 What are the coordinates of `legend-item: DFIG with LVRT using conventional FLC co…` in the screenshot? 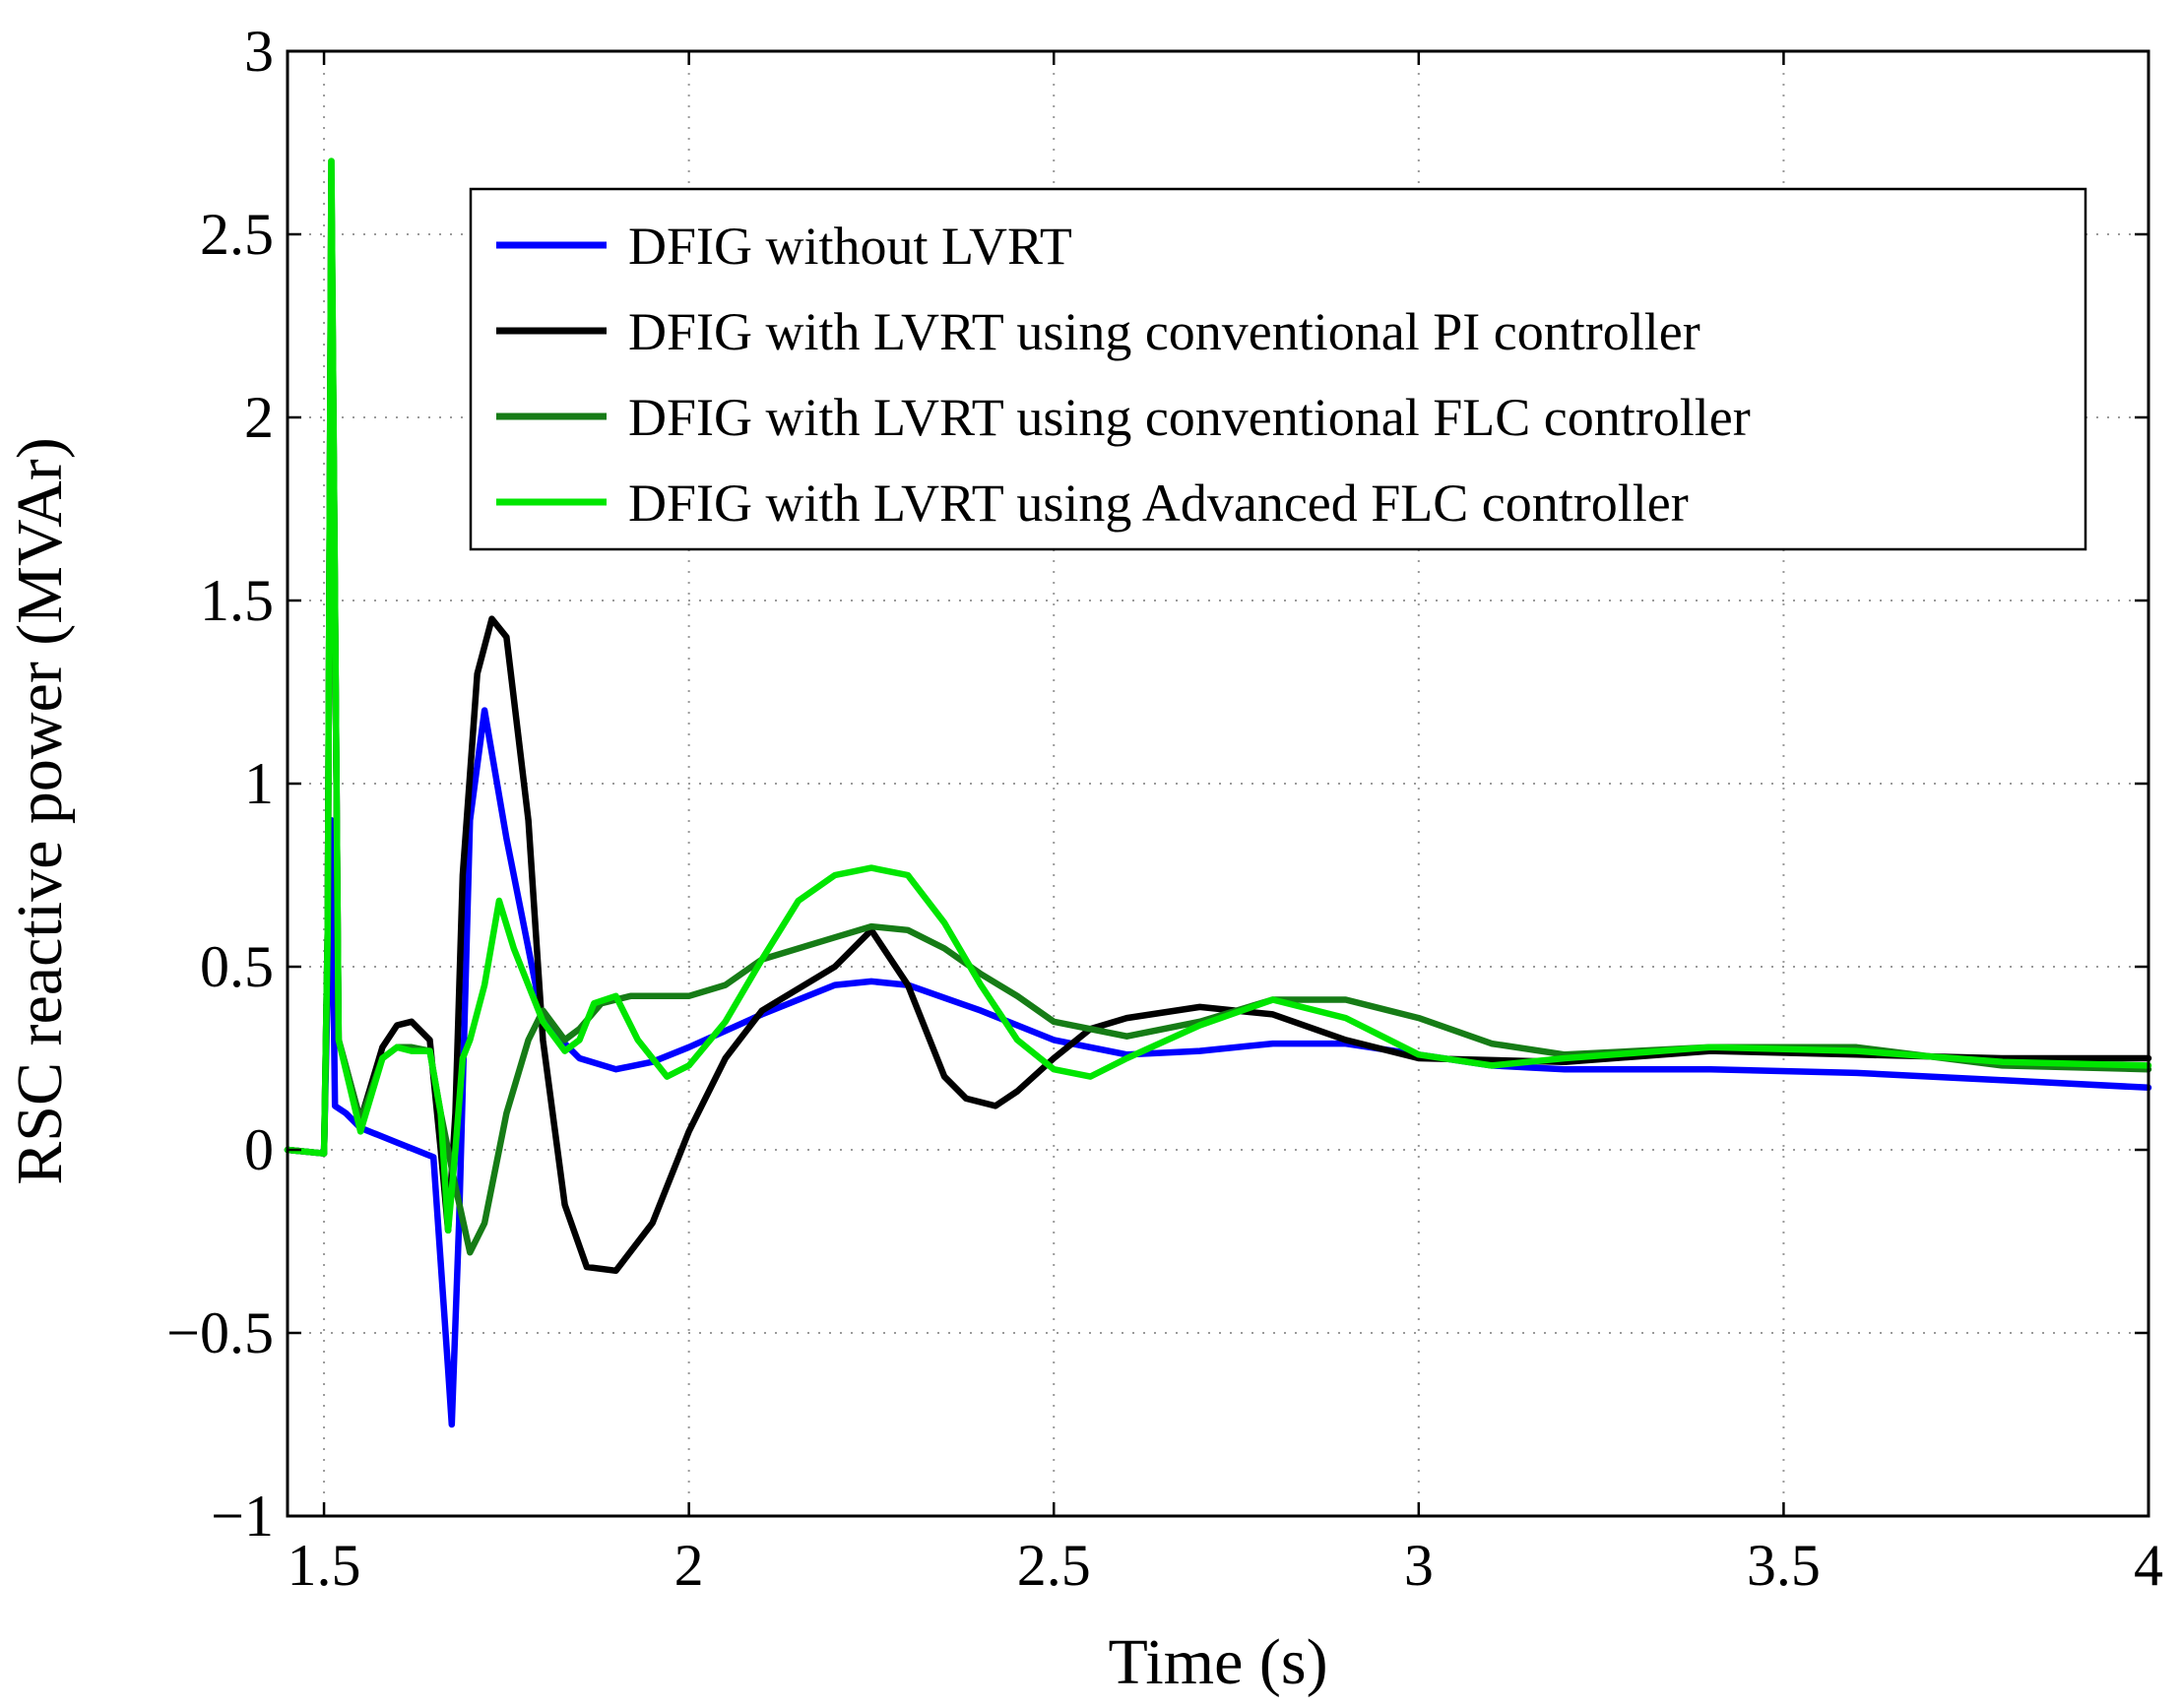 It's located at (1123, 417).